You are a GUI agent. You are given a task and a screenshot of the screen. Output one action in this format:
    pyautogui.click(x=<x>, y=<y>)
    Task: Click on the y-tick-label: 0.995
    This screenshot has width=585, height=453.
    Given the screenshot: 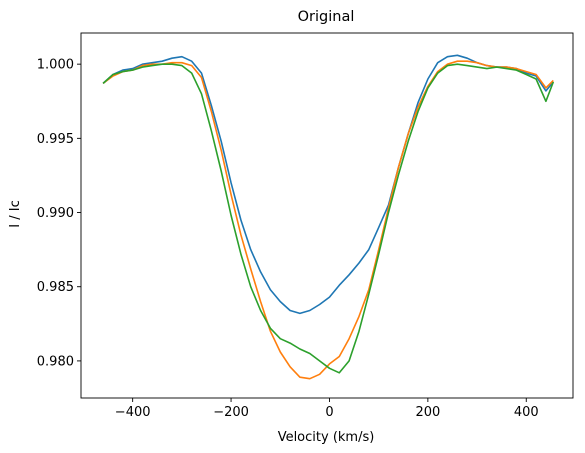 What is the action you would take?
    pyautogui.click(x=55, y=139)
    